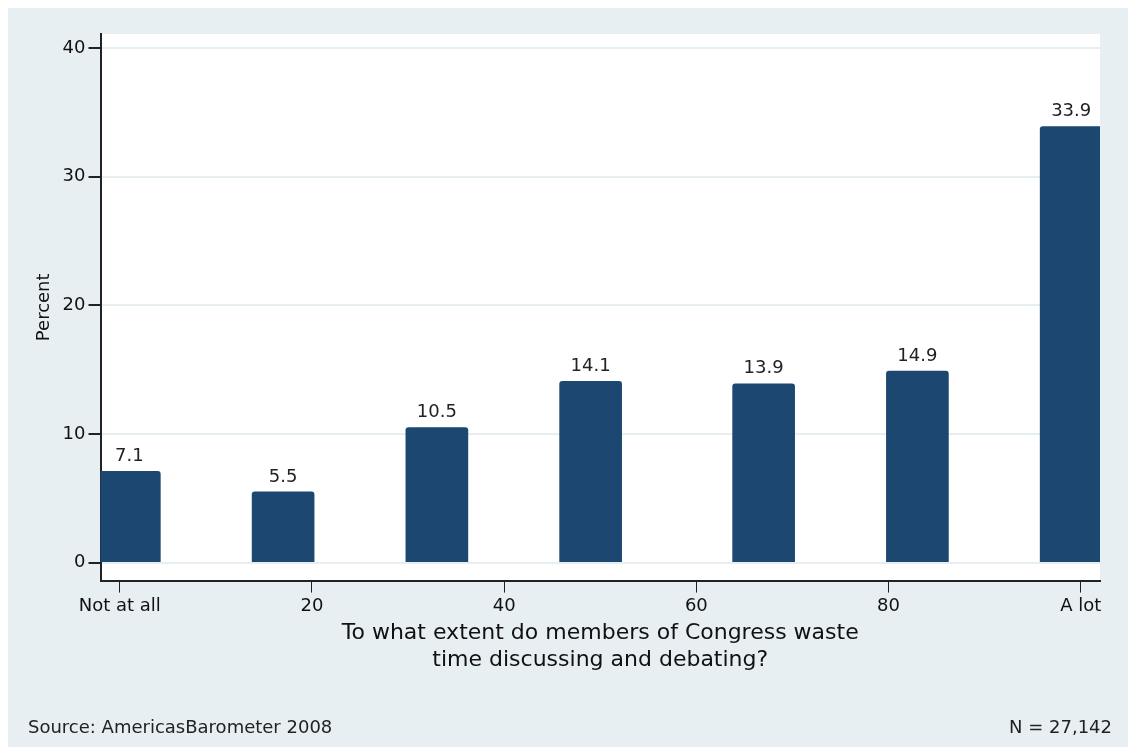 Image resolution: width=1136 pixels, height=755 pixels. What do you see at coordinates (74, 46) in the screenshot?
I see `y-tick-label: 40` at bounding box center [74, 46].